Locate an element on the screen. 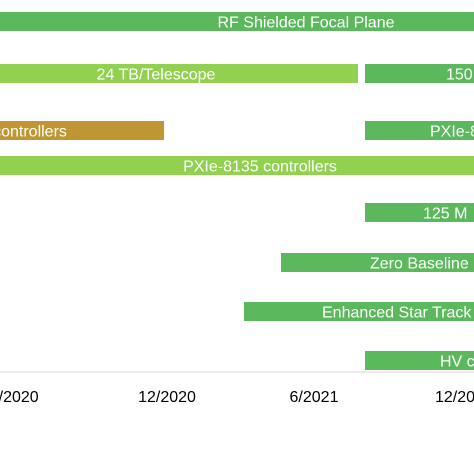 The height and width of the screenshot is (474, 474). gantt-bar-group: 125 M is located at coordinates (419, 213).